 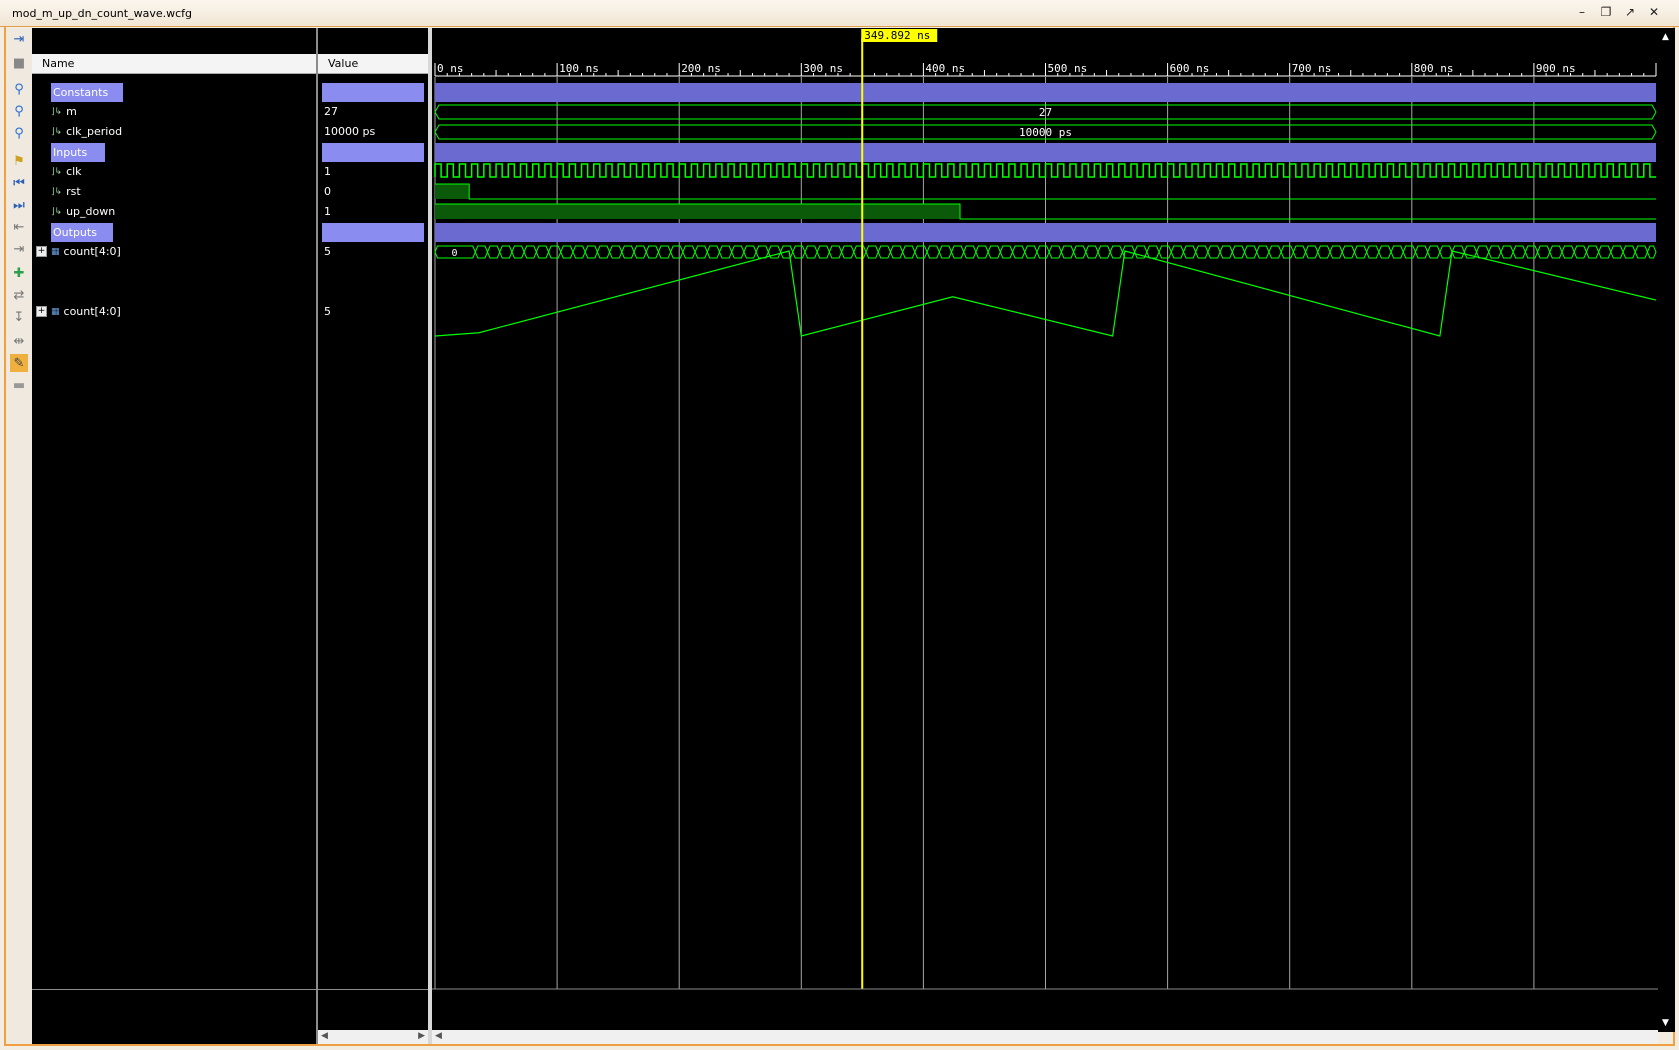 I want to click on group-bar-outputs, so click(x=1045, y=232).